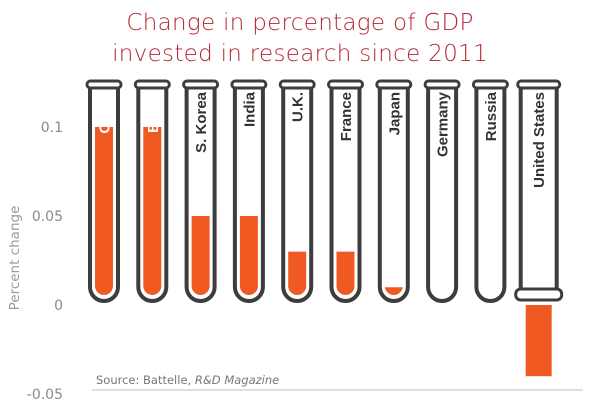  I want to click on tube-group: U.K., so click(297, 191).